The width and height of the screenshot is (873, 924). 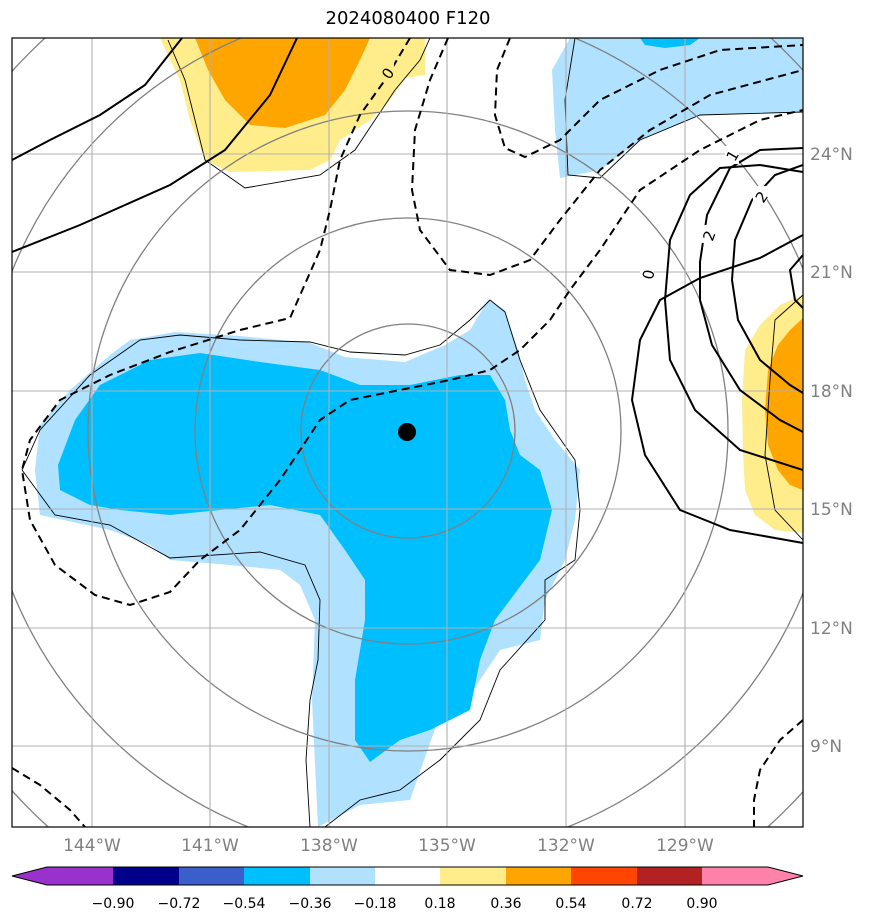 What do you see at coordinates (570, 904) in the screenshot?
I see `colorbar-tick-label: 0.54` at bounding box center [570, 904].